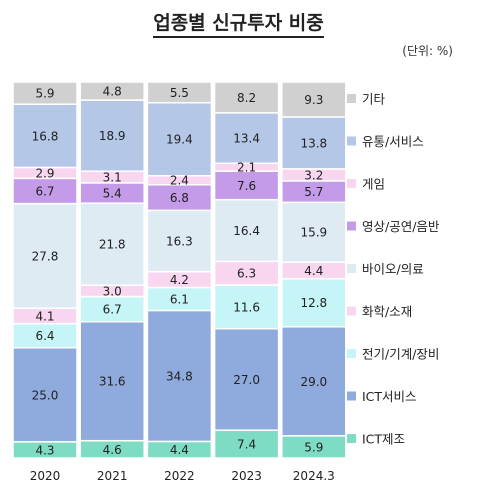 This screenshot has height=498, width=477. I want to click on data-label: 4.8, so click(112, 92).